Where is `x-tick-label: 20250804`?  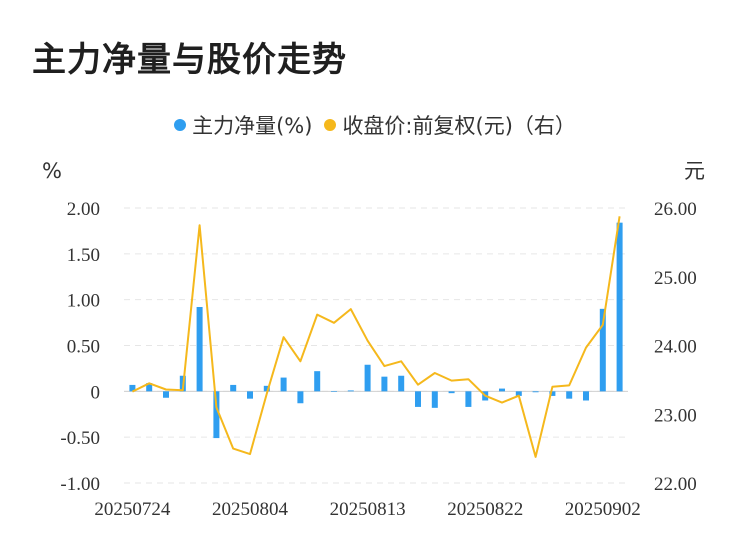
x-tick-label: 20250804 is located at coordinates (250, 509).